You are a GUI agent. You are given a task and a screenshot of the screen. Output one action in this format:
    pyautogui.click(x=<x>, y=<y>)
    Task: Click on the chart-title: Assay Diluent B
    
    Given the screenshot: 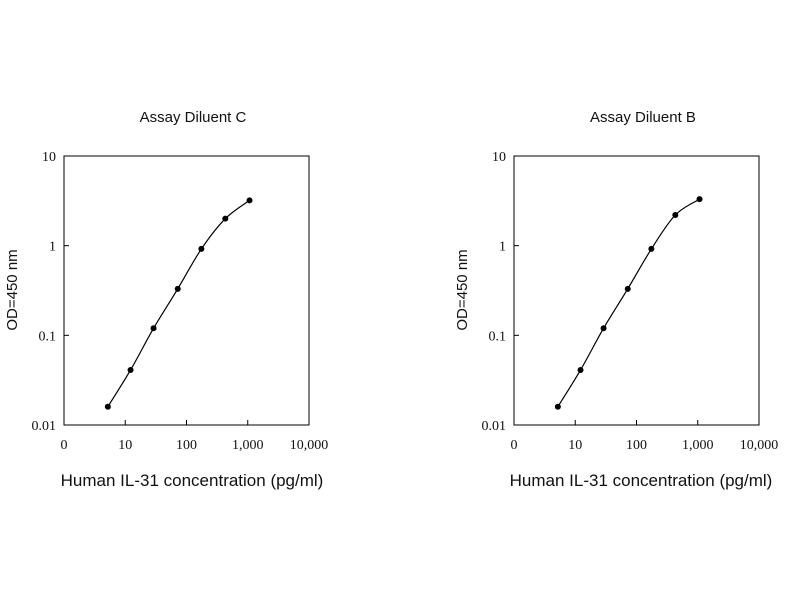 What is the action you would take?
    pyautogui.click(x=643, y=117)
    